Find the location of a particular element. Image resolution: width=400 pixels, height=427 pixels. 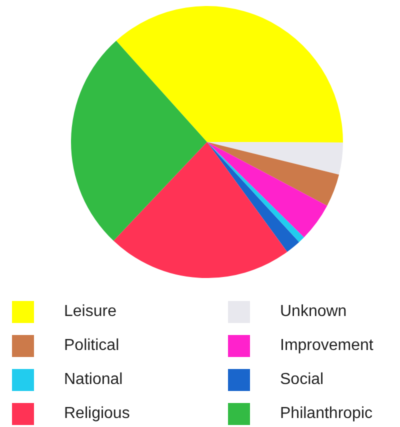

legend-label: Religious is located at coordinates (97, 414).